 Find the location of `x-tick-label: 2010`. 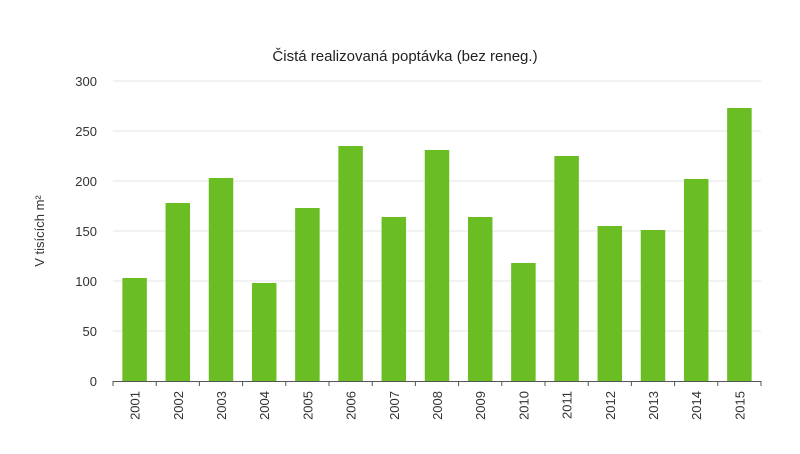

x-tick-label: 2010 is located at coordinates (523, 405).